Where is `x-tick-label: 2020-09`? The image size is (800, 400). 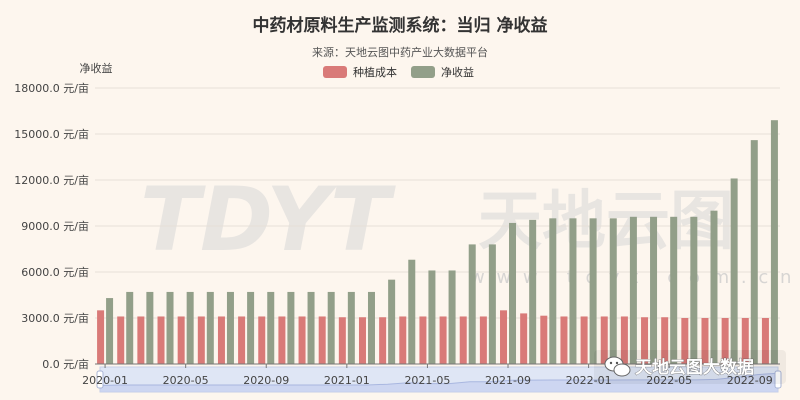
x-tick-label: 2020-09 is located at coordinates (266, 380).